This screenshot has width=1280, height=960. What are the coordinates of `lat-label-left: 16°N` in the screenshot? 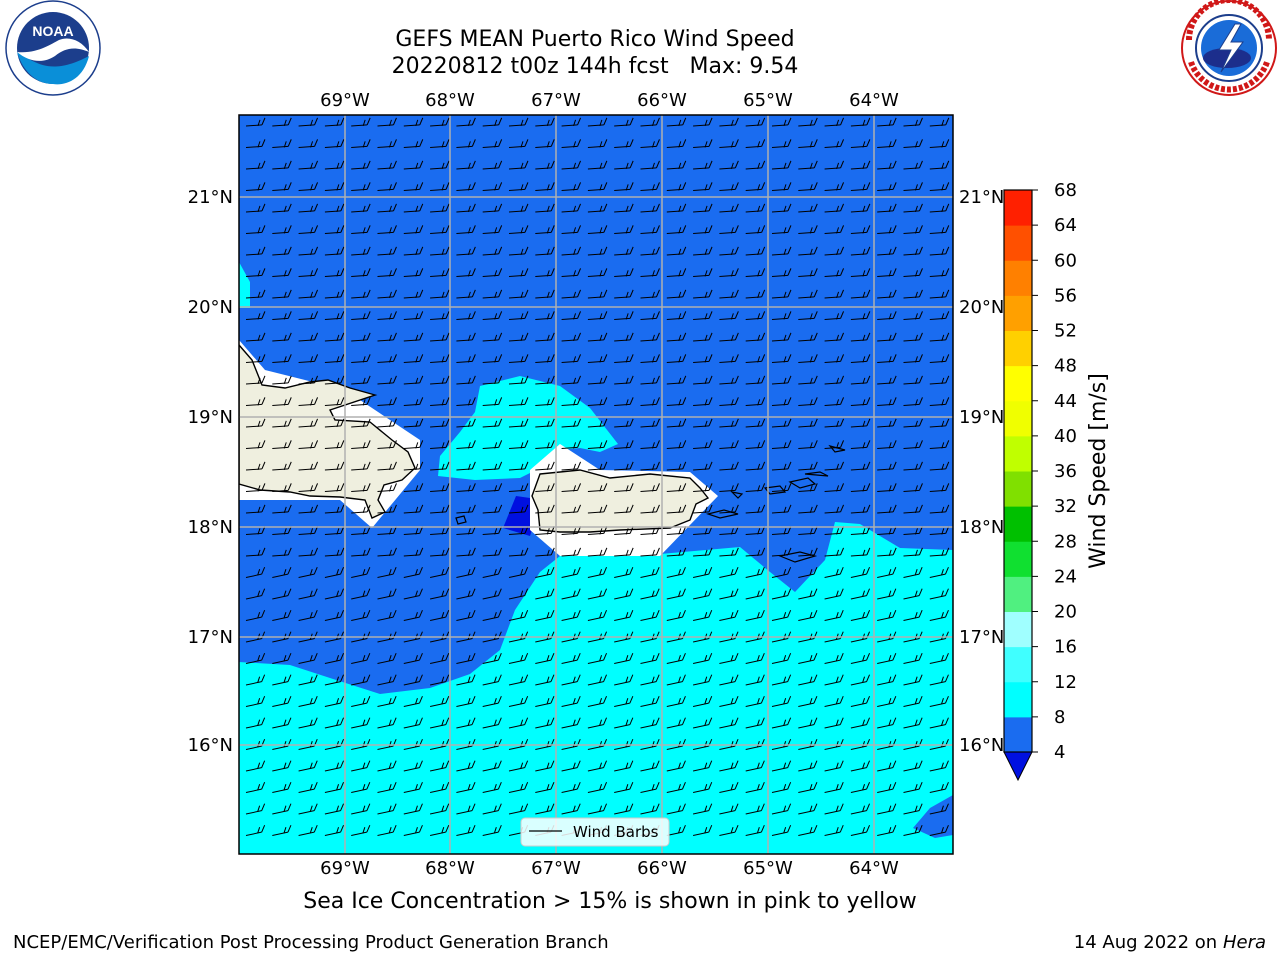 It's located at (210, 745).